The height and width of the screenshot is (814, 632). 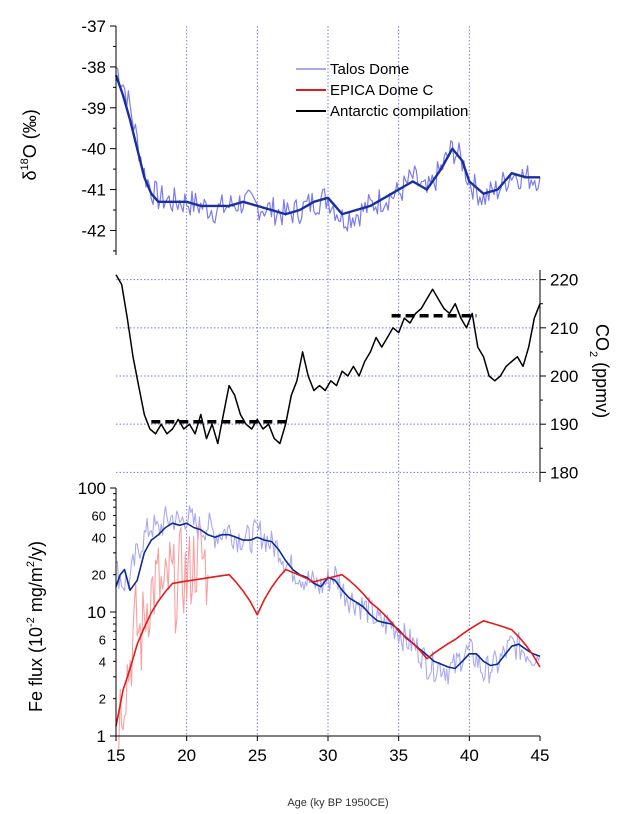 What do you see at coordinates (93, 108) in the screenshot?
I see `d18o-tick-label: -39` at bounding box center [93, 108].